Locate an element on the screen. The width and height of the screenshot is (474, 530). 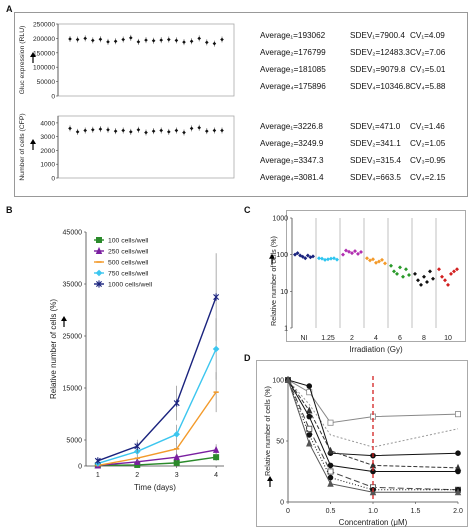
stat-cv: CV₁=4.09 is located at coordinates (427, 35).